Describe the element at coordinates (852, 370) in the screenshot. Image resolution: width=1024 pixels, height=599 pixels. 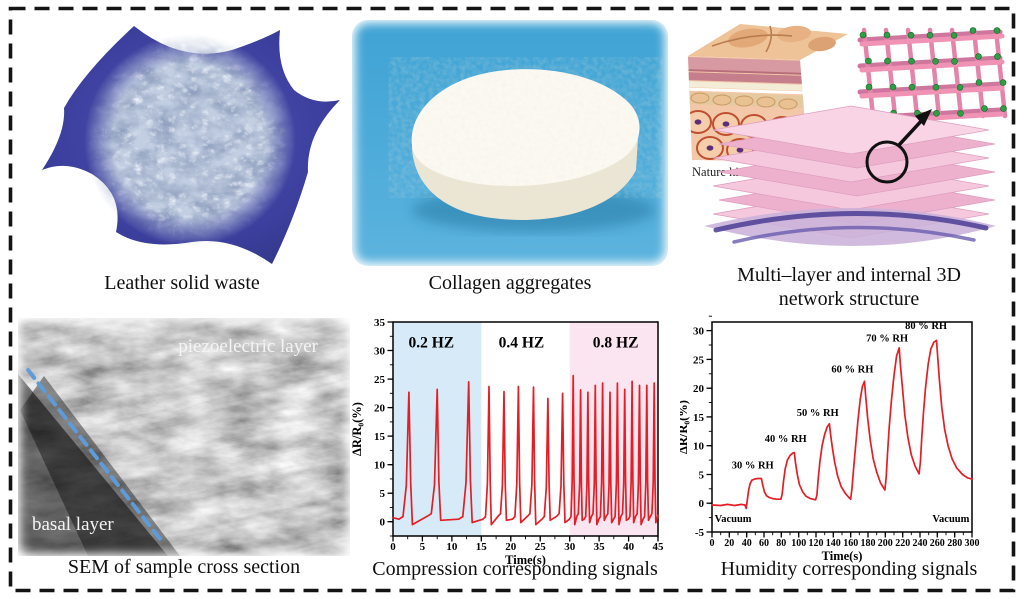
I see `svg-text: 60 % RH` at that location.